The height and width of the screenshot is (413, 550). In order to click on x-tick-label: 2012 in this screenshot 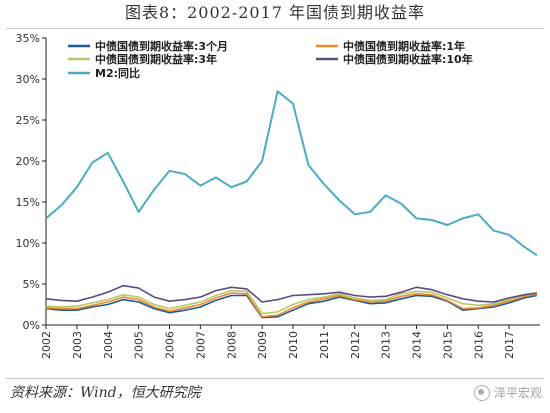, I will do `click(355, 345)`.